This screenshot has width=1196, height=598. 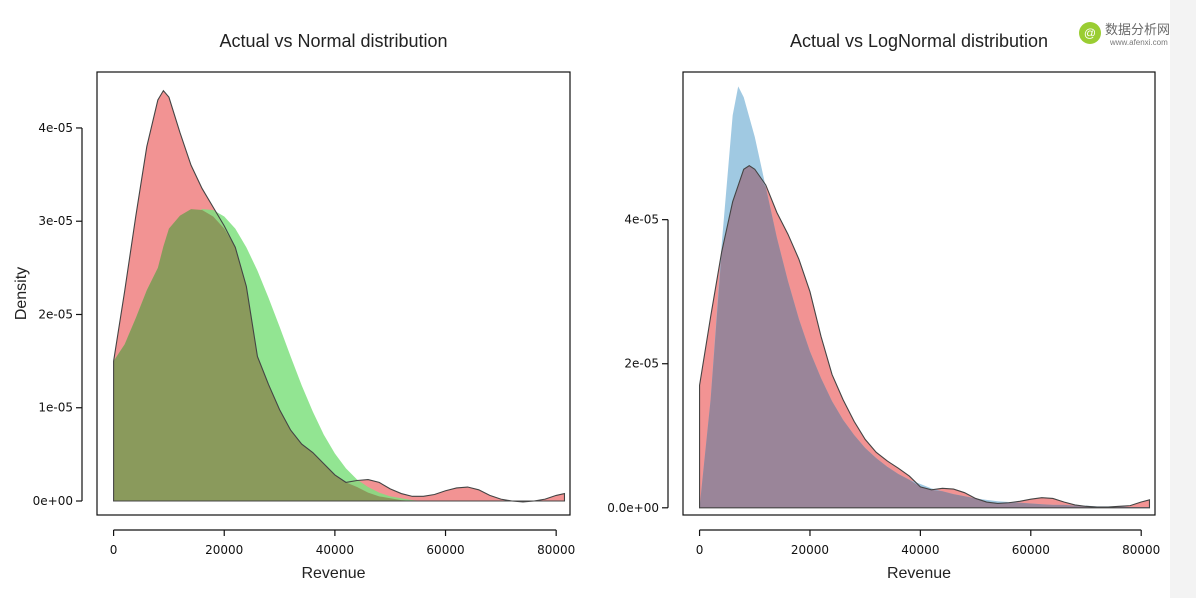 What do you see at coordinates (55, 128) in the screenshot?
I see `left-y-tick-label: 4e-05` at bounding box center [55, 128].